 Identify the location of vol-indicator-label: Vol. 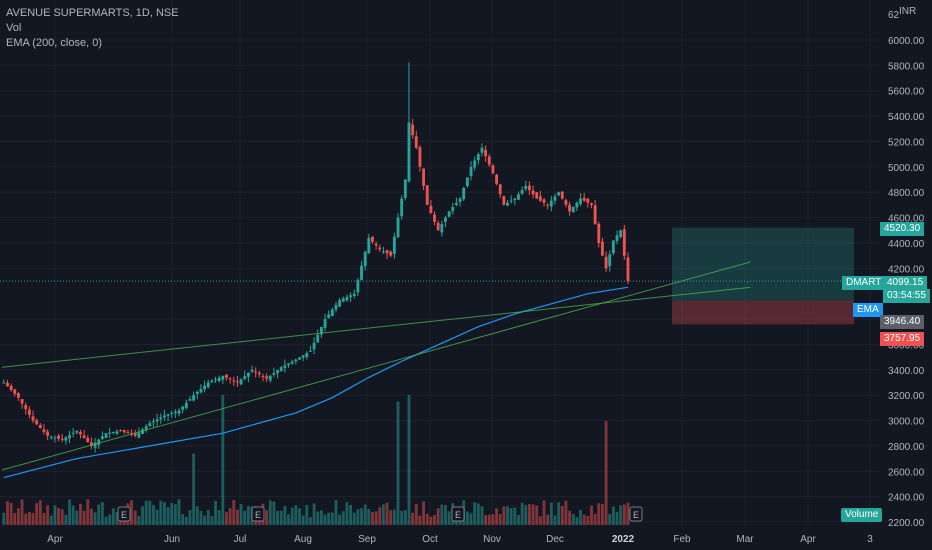
(14, 28).